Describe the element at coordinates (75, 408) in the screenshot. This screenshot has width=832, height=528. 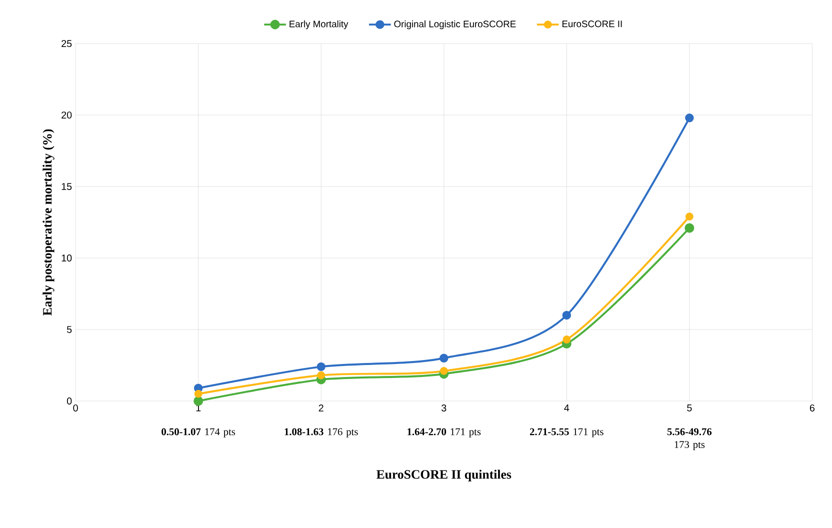
I see `x-tick-label: 0` at that location.